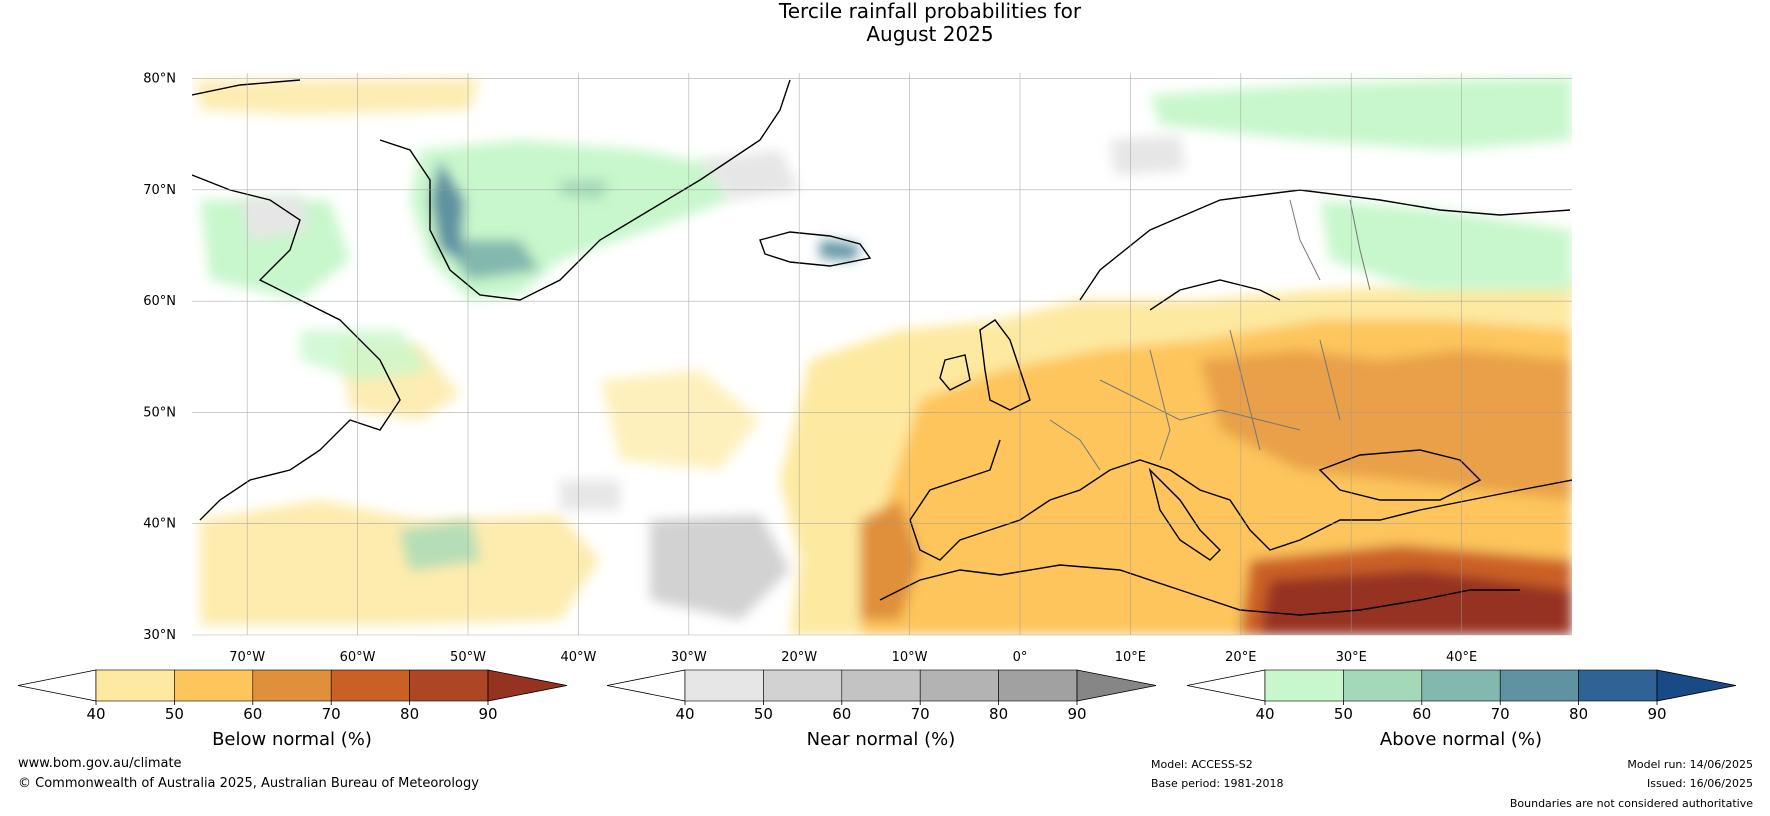  What do you see at coordinates (292, 739) in the screenshot?
I see `colorbar-label: Below normal (%)` at bounding box center [292, 739].